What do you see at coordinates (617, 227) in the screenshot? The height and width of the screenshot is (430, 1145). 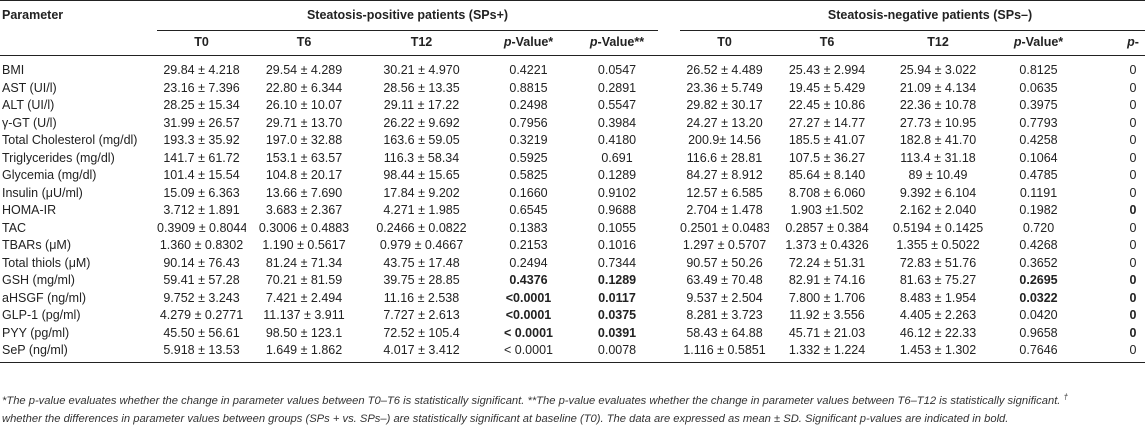 I see `table-cell: 0.1055` at bounding box center [617, 227].